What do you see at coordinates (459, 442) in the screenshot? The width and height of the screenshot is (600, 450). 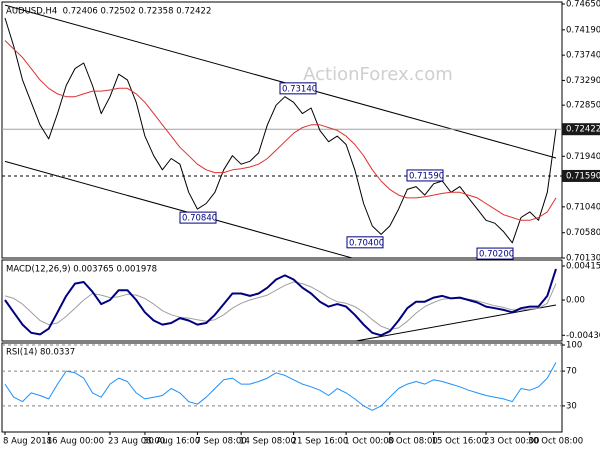 I see `x-tick-label: 15 Oct 16:00` at bounding box center [459, 442].